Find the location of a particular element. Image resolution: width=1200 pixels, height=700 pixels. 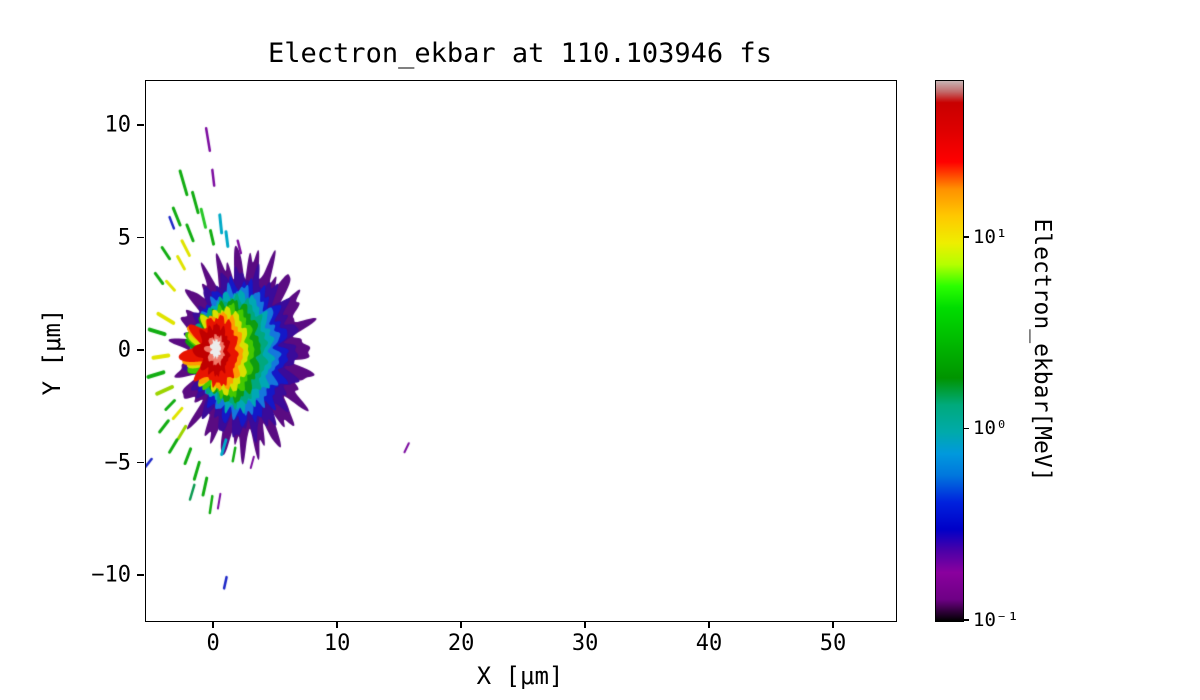

y-tick-label: 0 is located at coordinates (124, 350).